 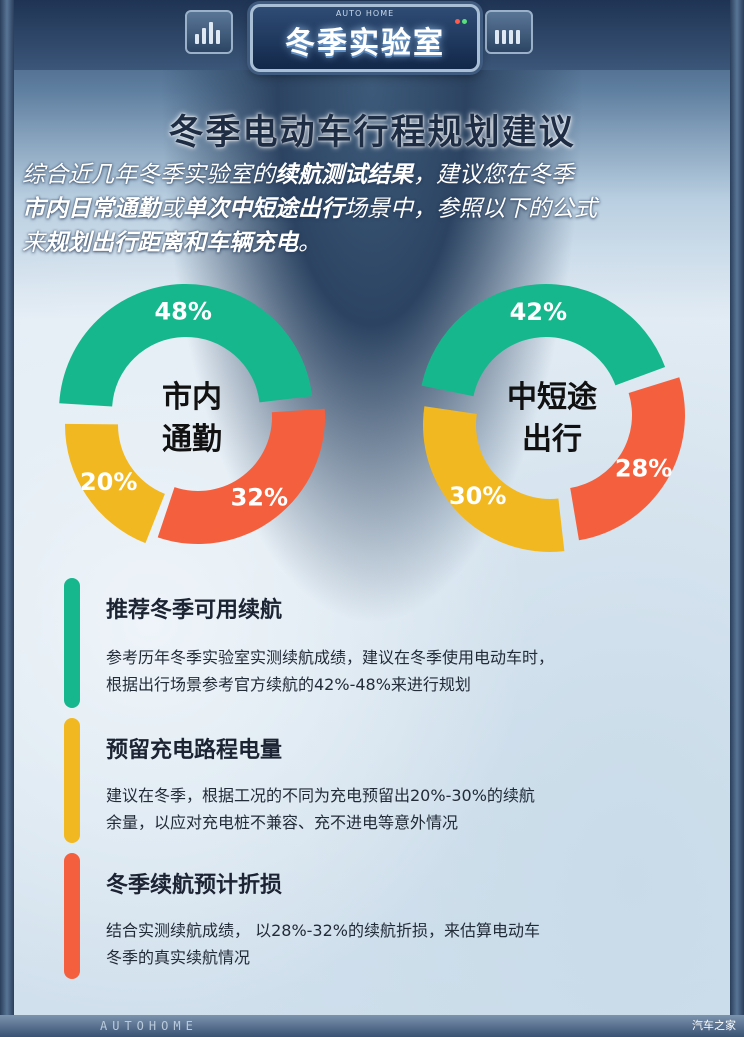 What do you see at coordinates (288, 684) in the screenshot?
I see `legend-desc-line: 根据出行场景参考官方续航的42%-48%来进行规划` at bounding box center [288, 684].